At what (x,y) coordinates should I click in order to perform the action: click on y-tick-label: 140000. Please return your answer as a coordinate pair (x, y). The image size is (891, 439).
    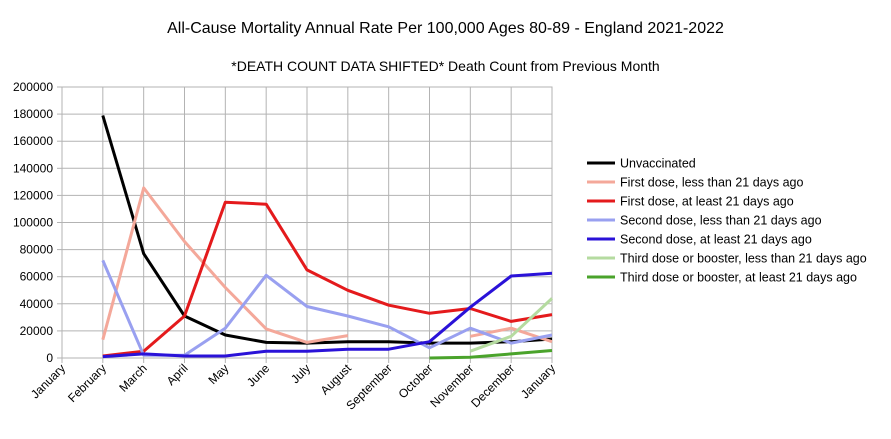
    Looking at the image, I should click on (33, 168).